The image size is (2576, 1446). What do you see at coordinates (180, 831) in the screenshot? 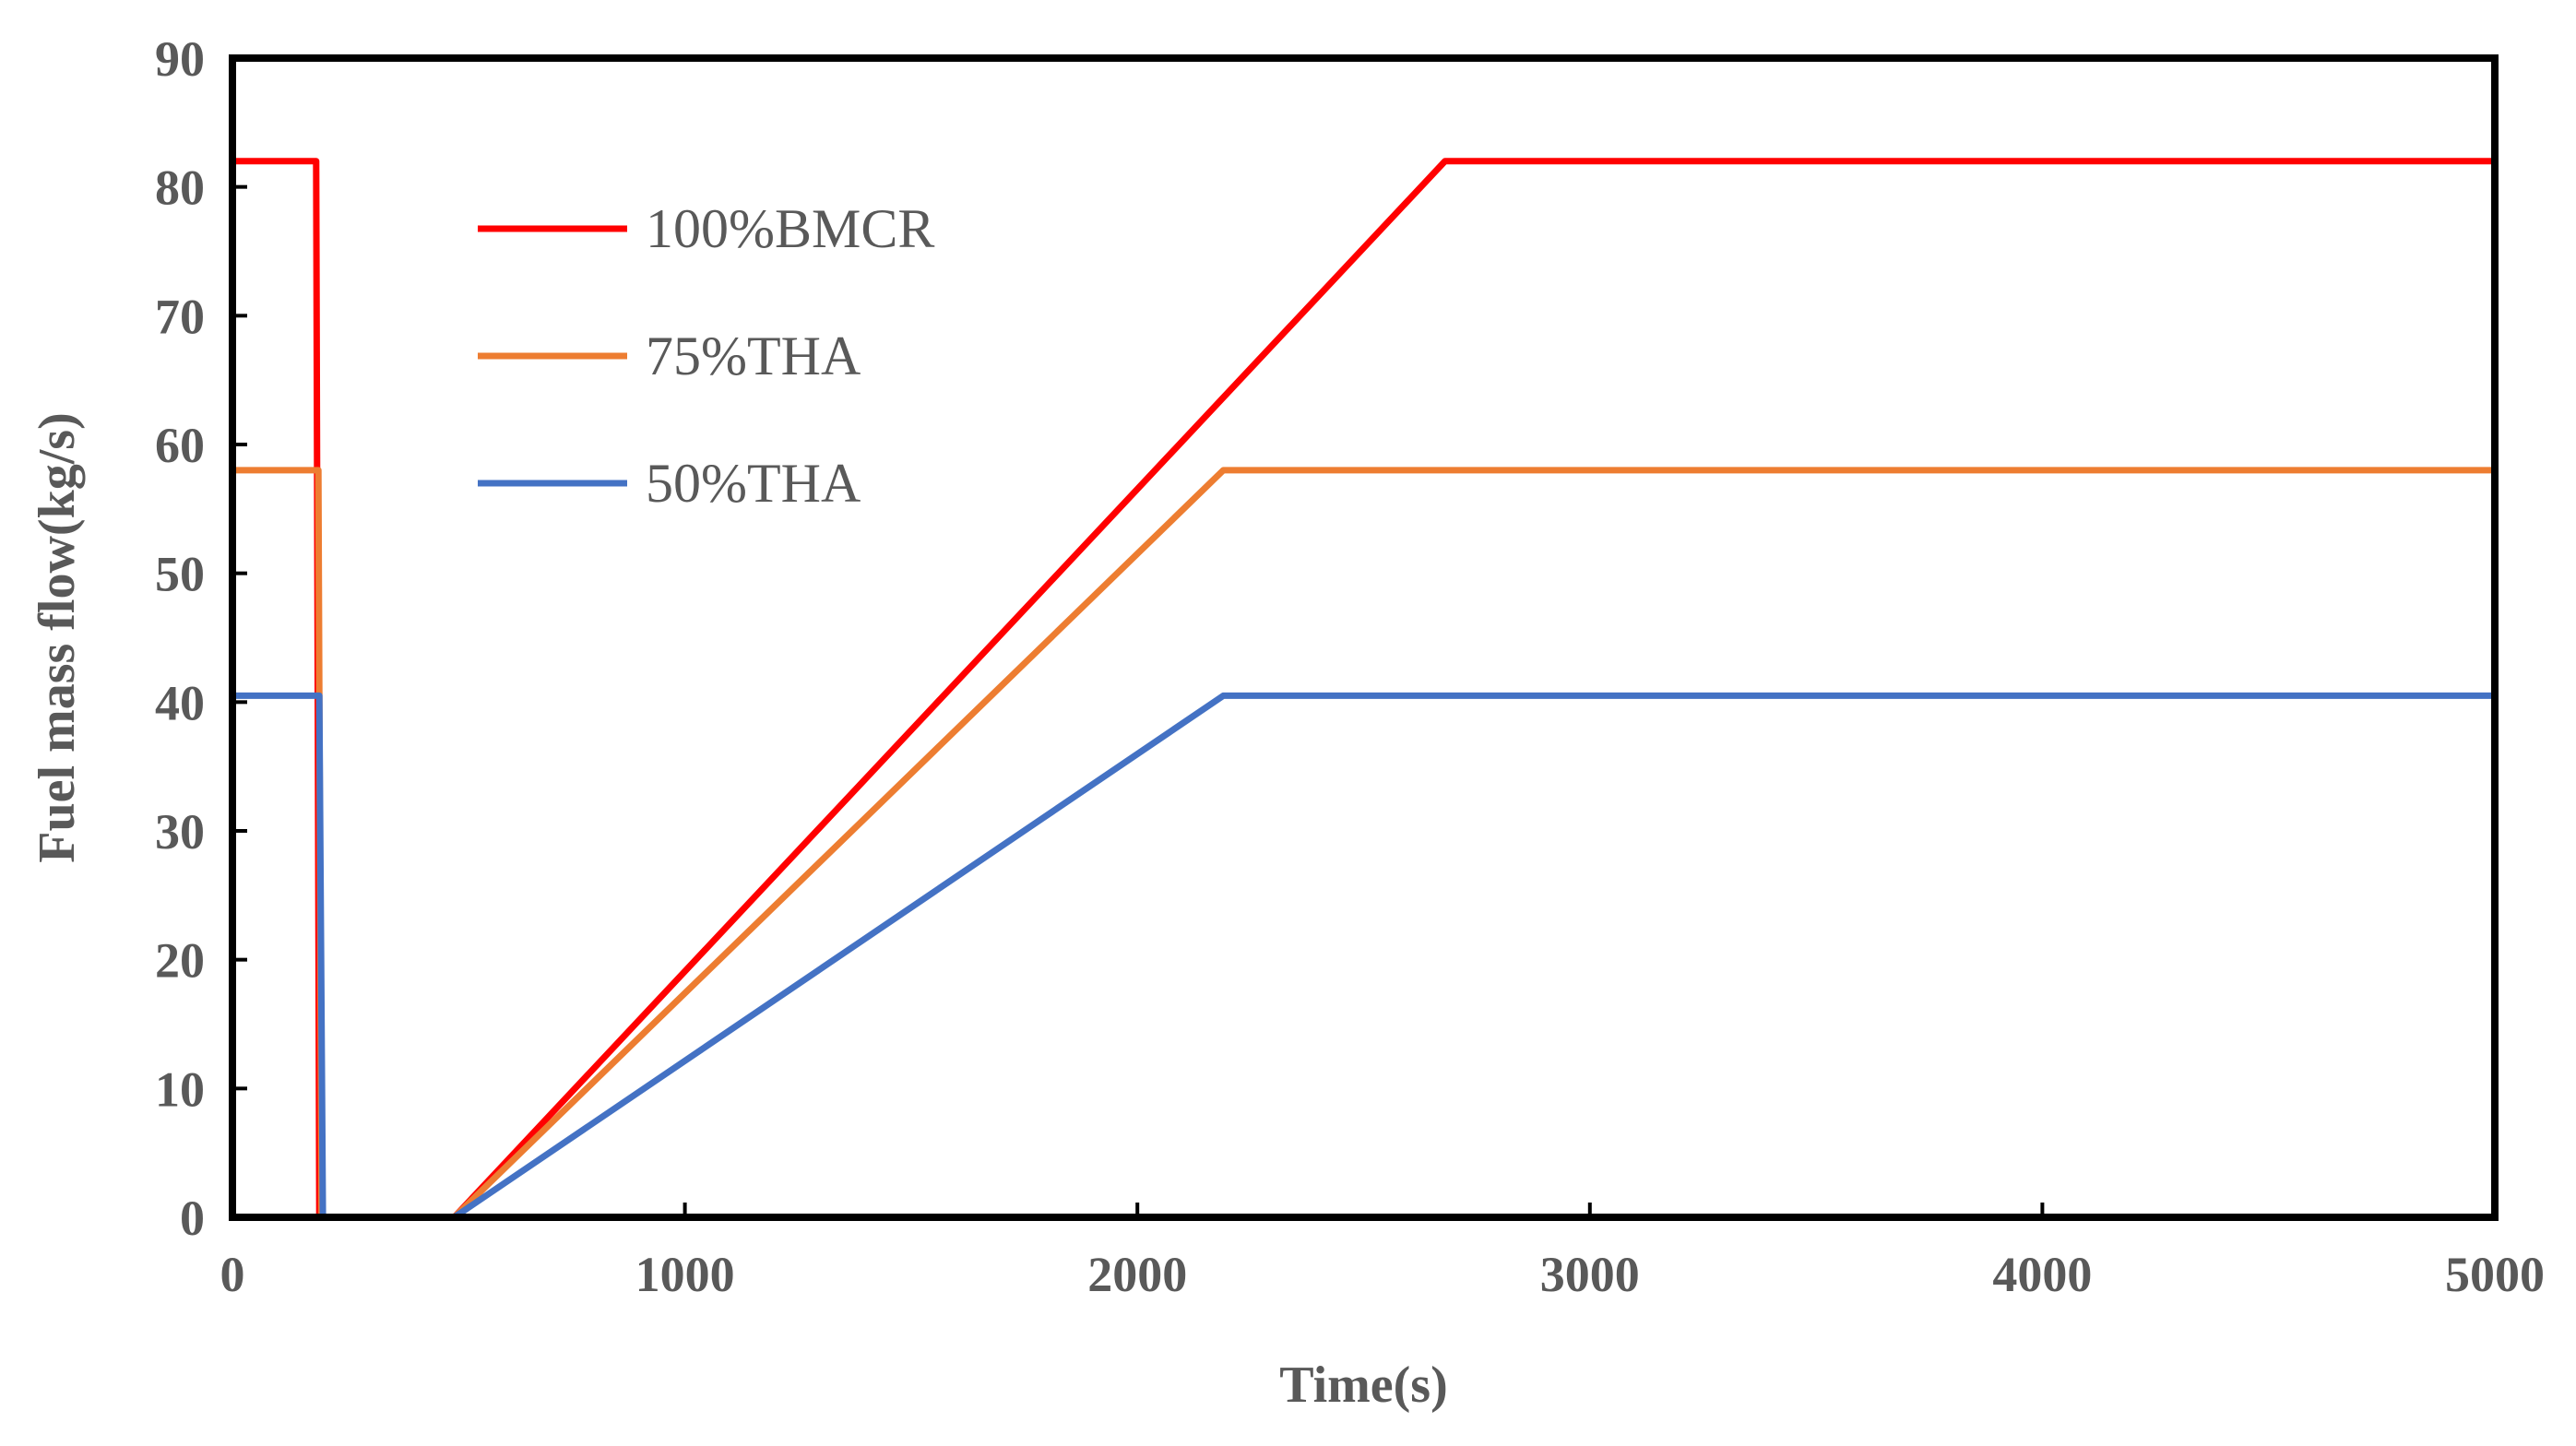
I see `y-tick-label: 30` at bounding box center [180, 831].